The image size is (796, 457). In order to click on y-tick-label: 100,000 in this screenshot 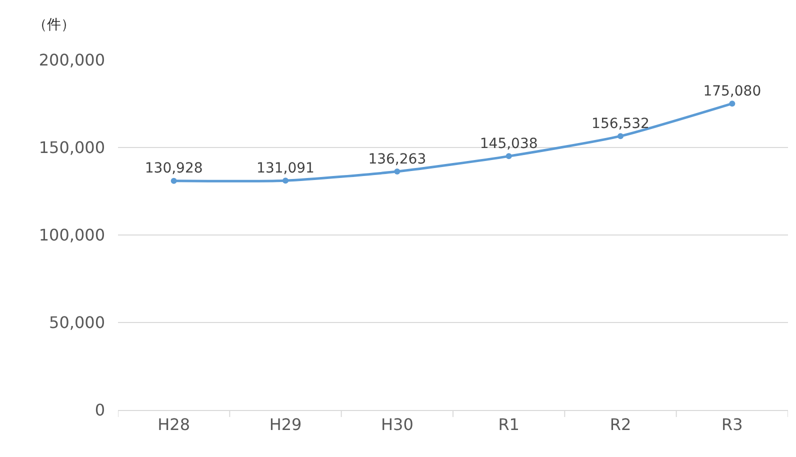, I will do `click(71, 235)`.